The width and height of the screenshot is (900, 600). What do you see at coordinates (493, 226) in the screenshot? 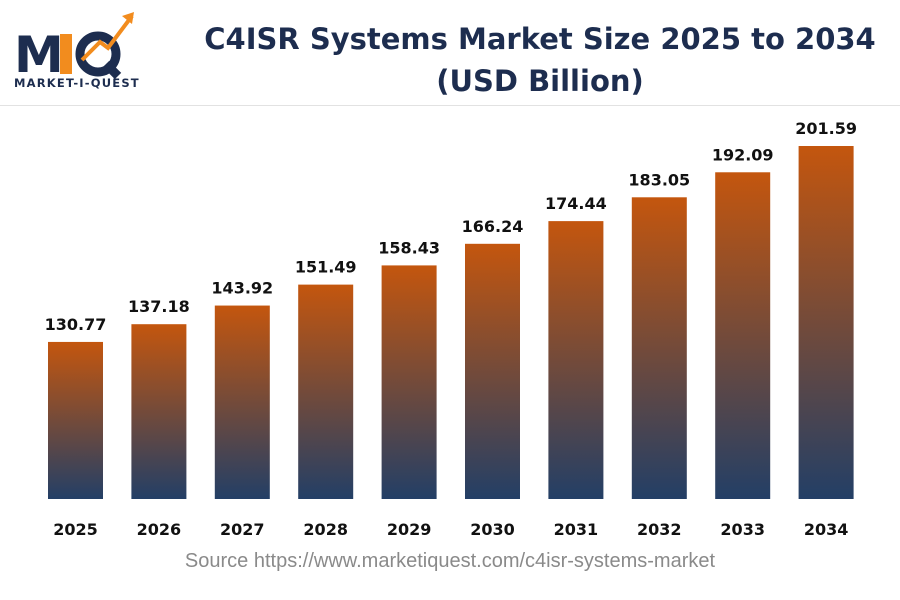
I see `value-label: 166.24` at bounding box center [493, 226].